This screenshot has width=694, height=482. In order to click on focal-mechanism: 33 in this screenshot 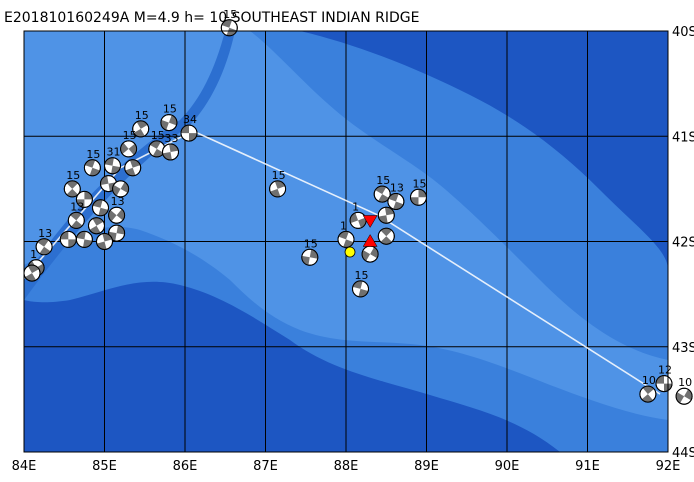, I will do `click(170, 146)`.